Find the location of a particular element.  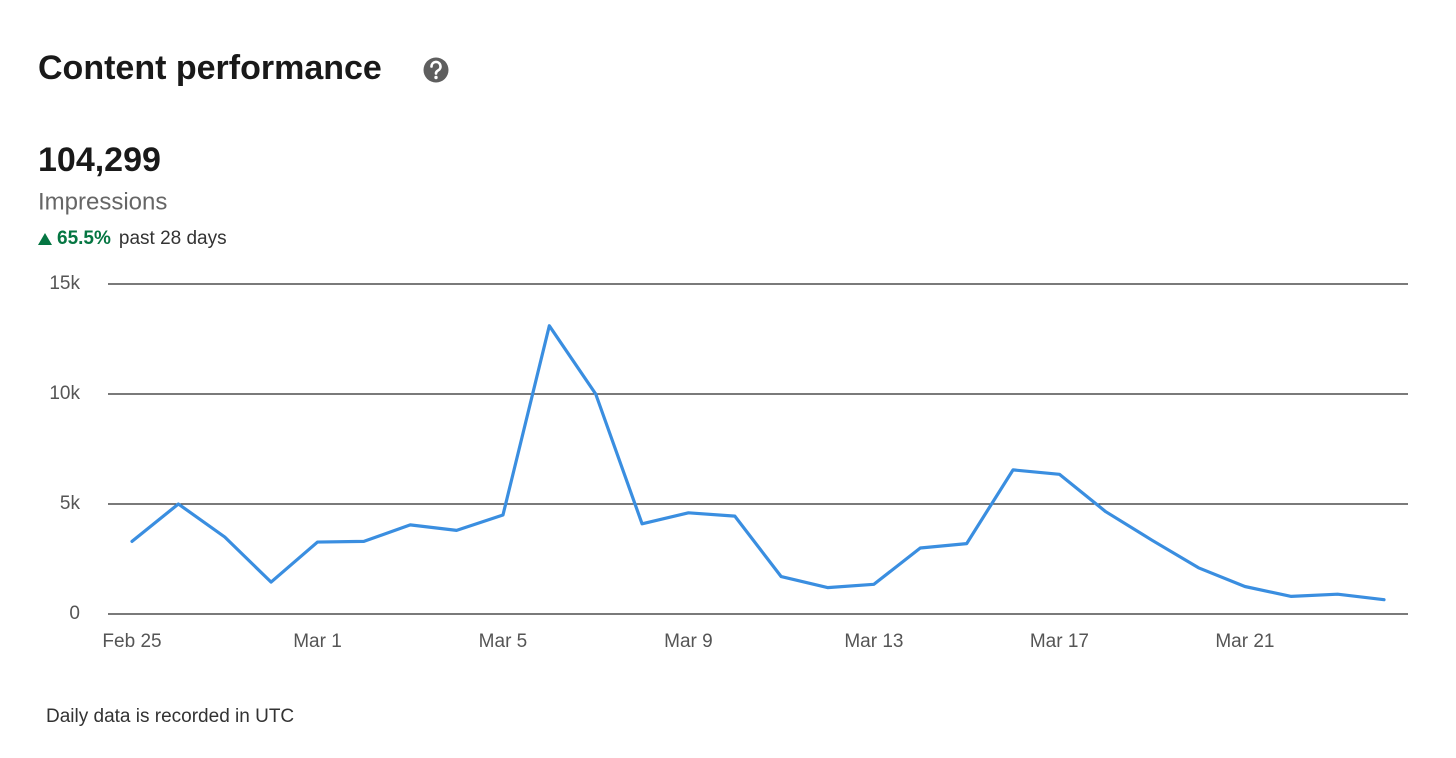

metric-value: 104,299 is located at coordinates (99, 160).